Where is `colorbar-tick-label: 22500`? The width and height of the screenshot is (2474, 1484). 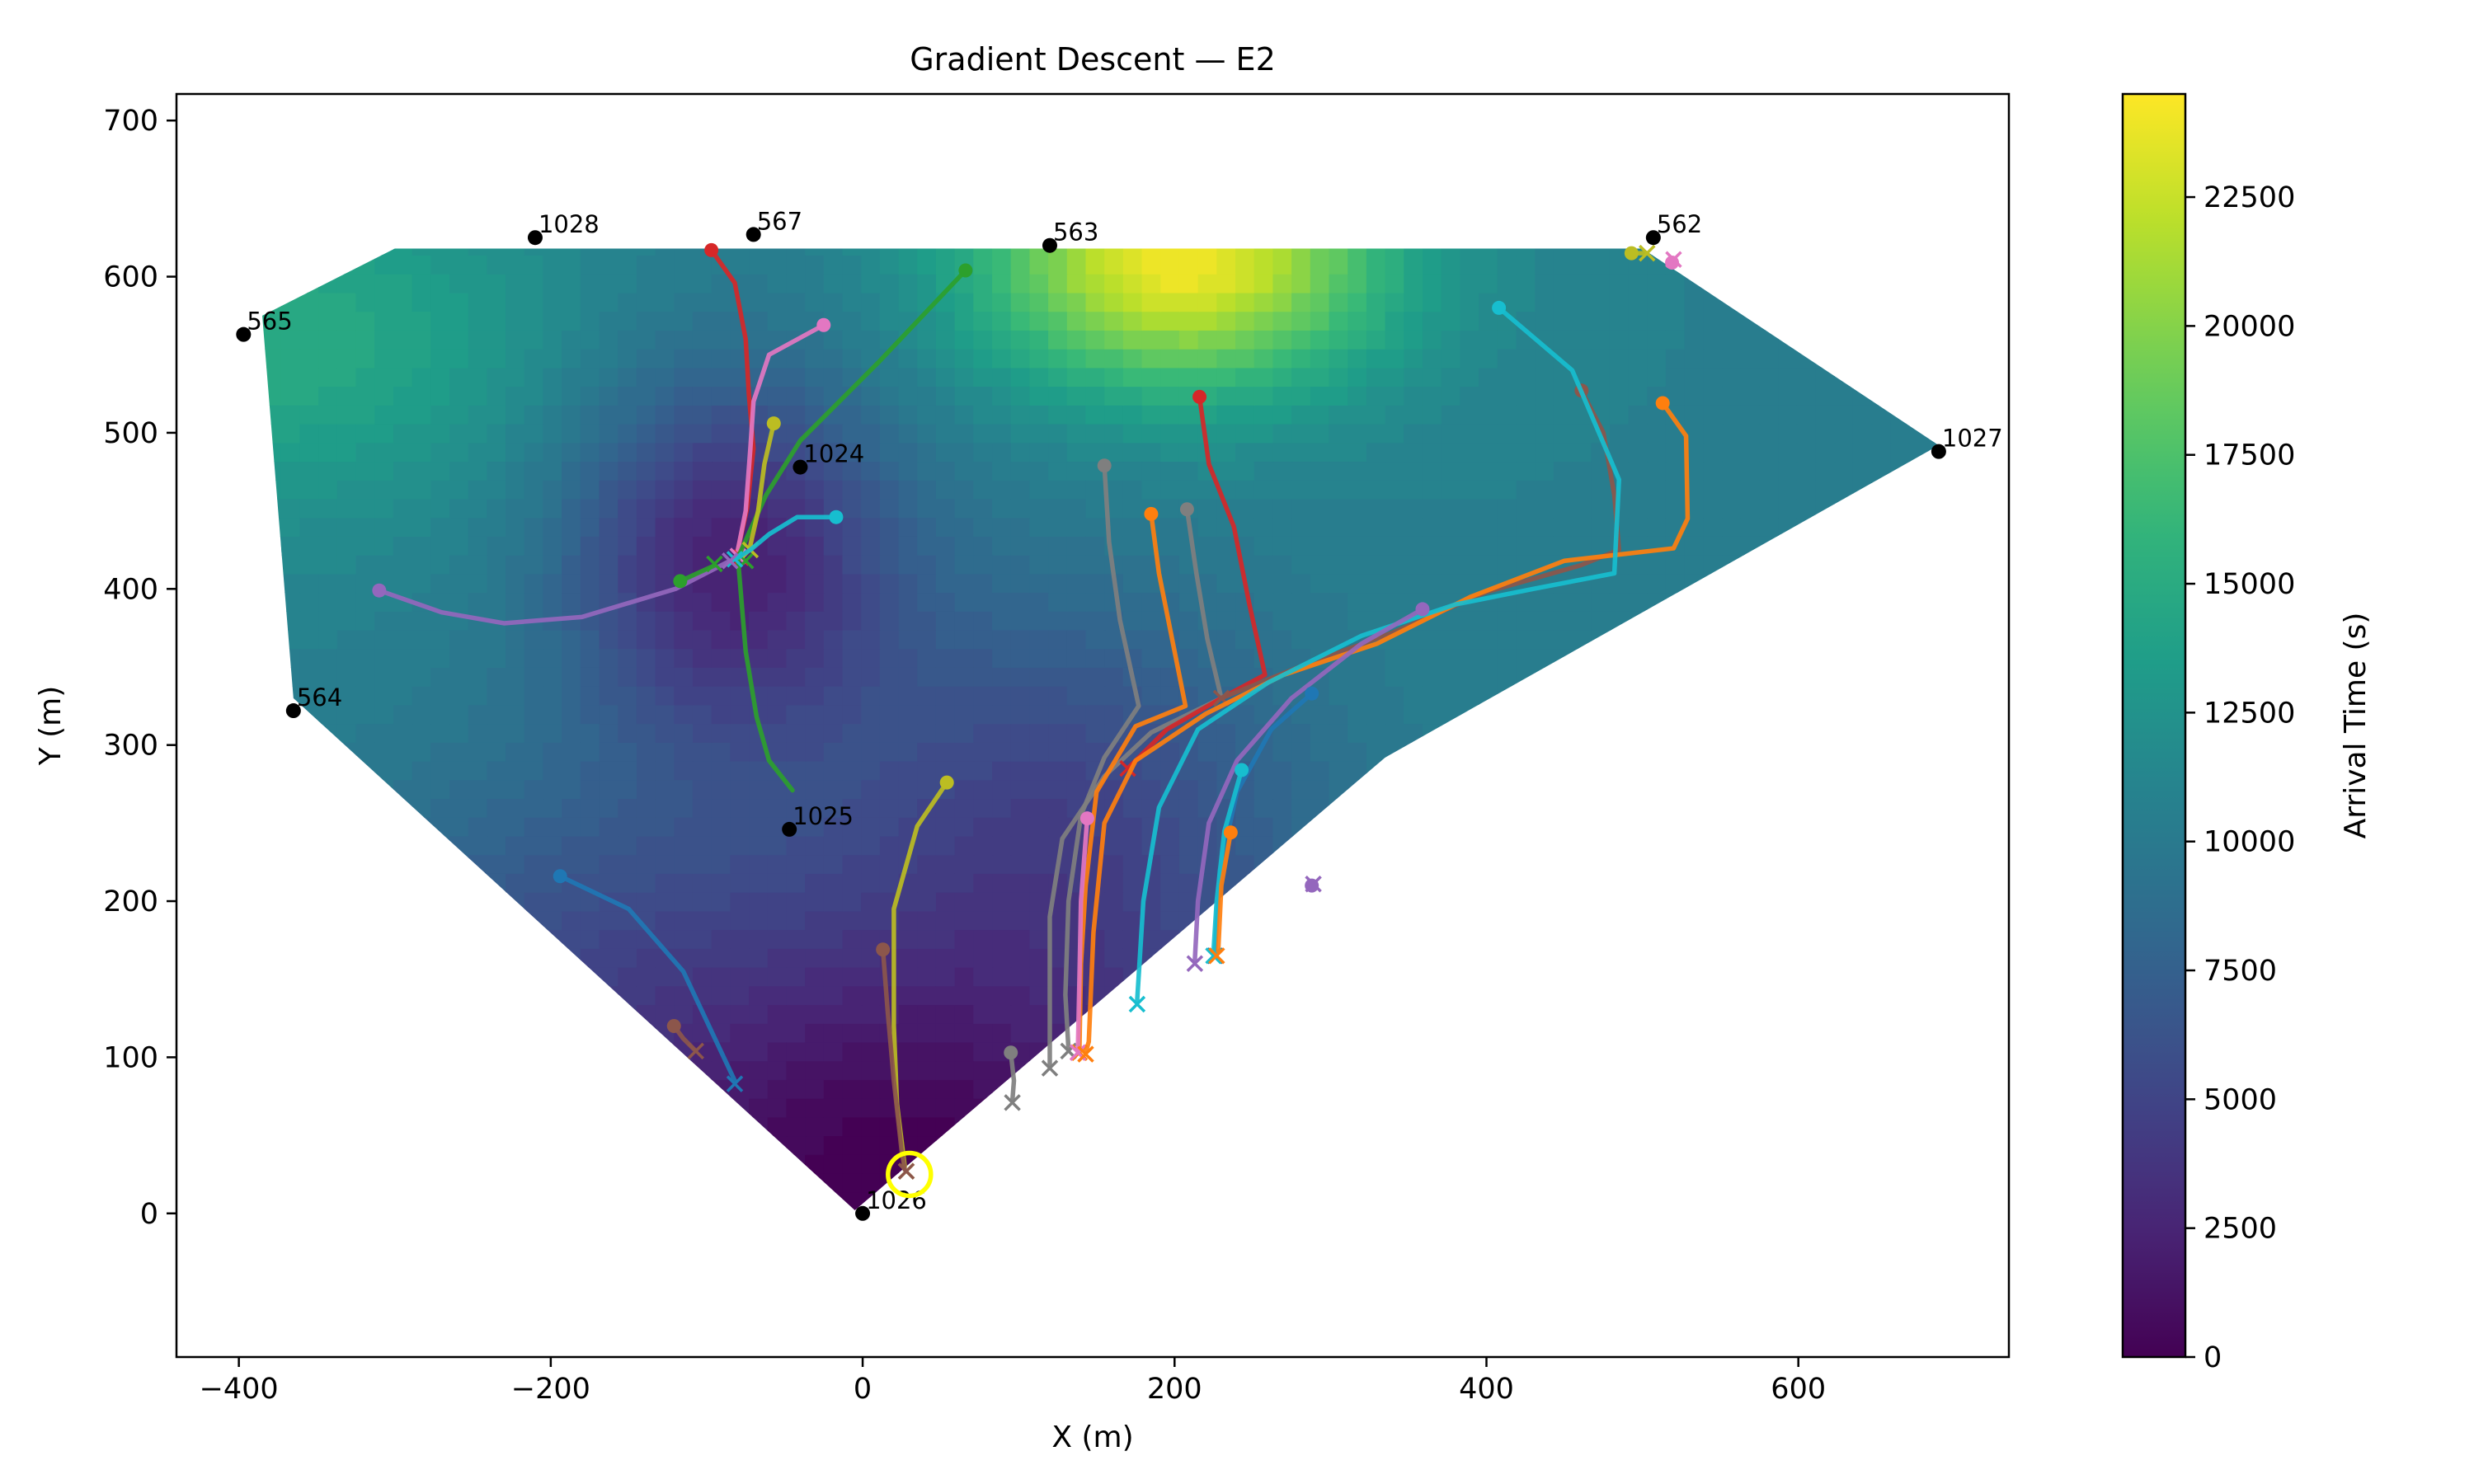
colorbar-tick-label: 22500 is located at coordinates (2249, 197).